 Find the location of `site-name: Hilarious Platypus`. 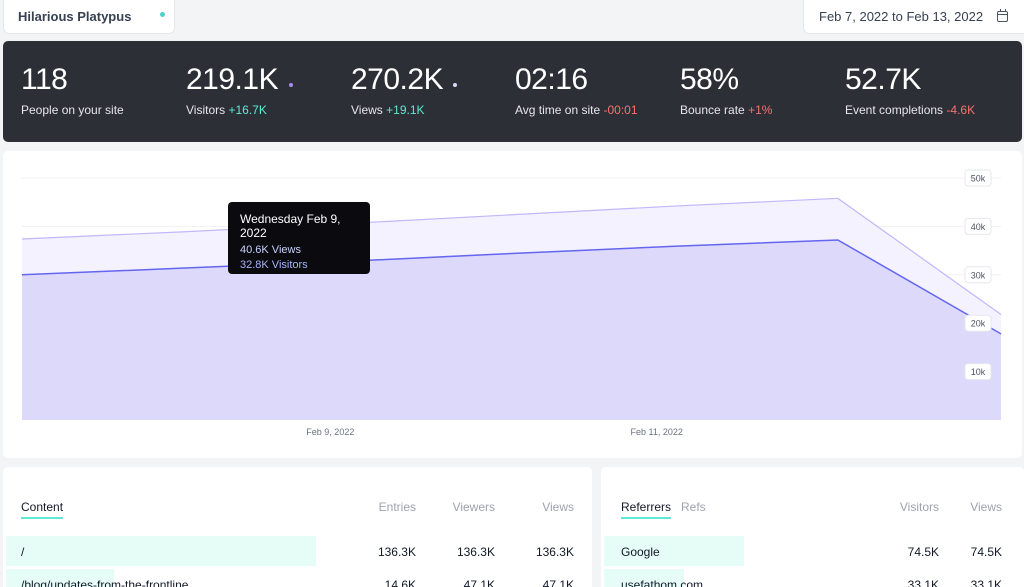

site-name: Hilarious Platypus is located at coordinates (75, 16).